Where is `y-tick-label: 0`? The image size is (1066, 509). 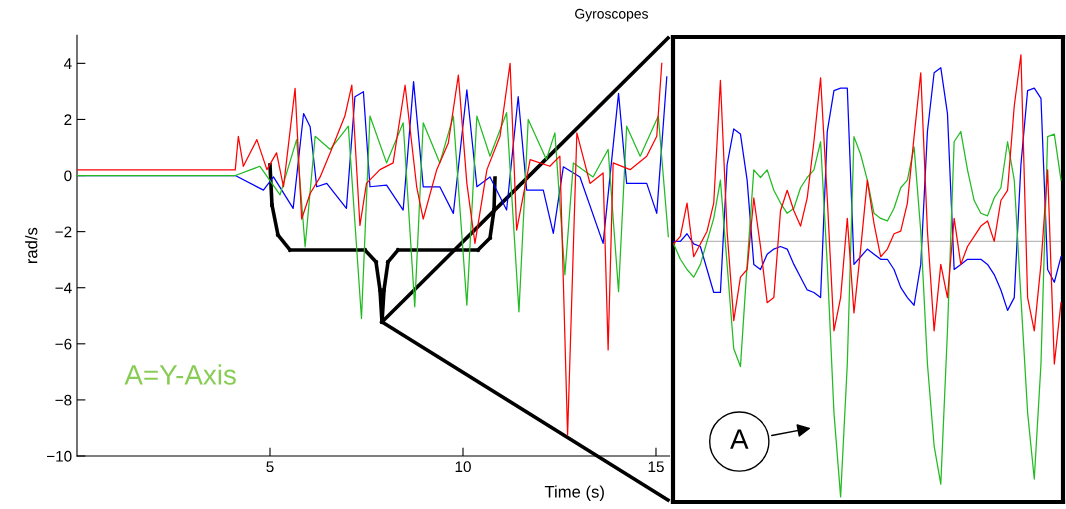
y-tick-label: 0 is located at coordinates (68, 176).